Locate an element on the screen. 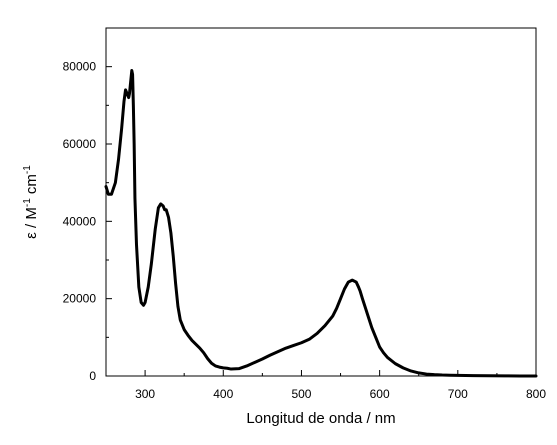 This screenshot has height=445, width=557. y-tick-label: 60000 is located at coordinates (80, 144).